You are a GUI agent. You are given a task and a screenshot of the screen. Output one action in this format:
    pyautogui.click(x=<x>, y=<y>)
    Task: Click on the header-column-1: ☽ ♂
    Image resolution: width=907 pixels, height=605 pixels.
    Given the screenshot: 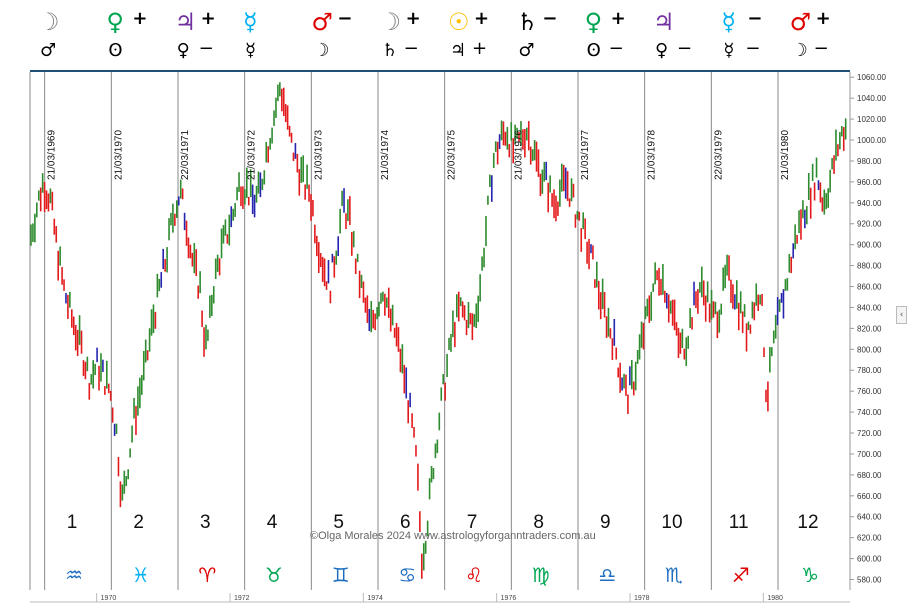 What is the action you would take?
    pyautogui.click(x=67, y=36)
    